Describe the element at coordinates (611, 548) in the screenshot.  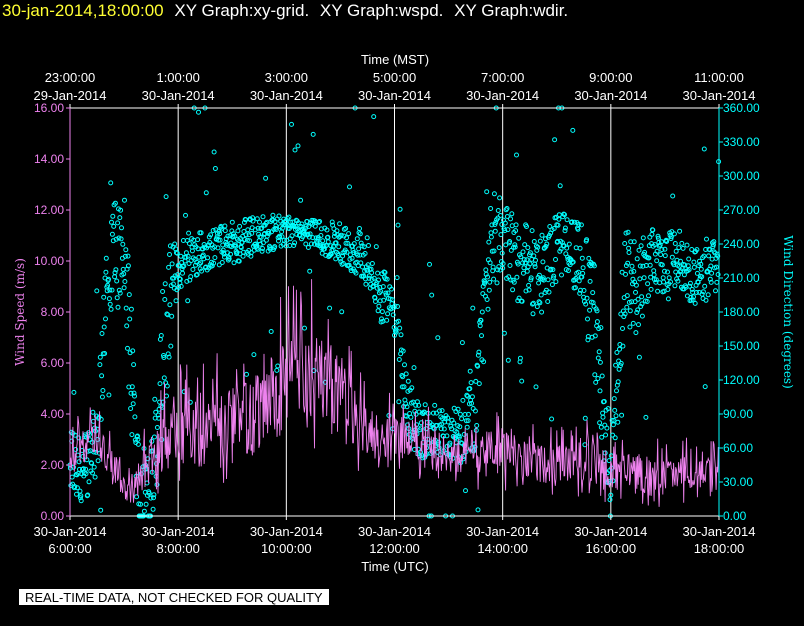
I see `x-tick-time-label: 16:00:00` at that location.